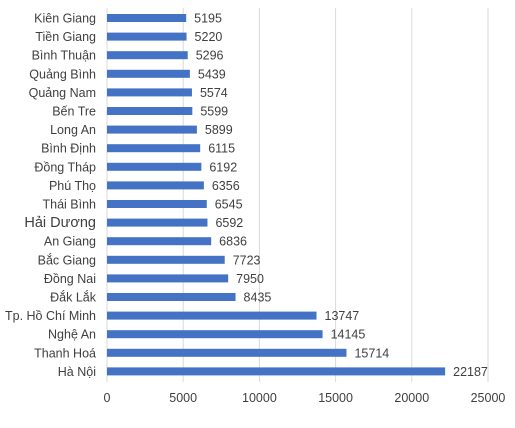 Image resolution: width=515 pixels, height=428 pixels. What do you see at coordinates (335, 398) in the screenshot?
I see `x-tick-label: 15000` at bounding box center [335, 398].